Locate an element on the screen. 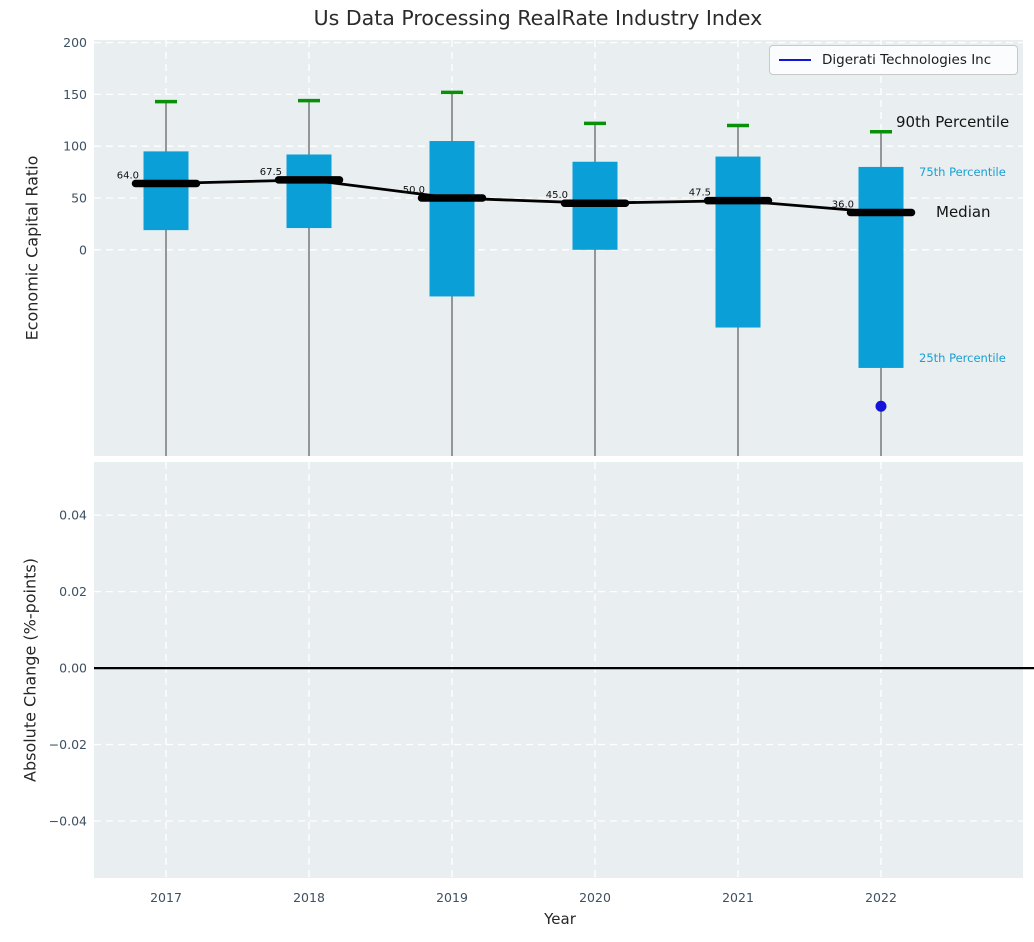 The width and height of the screenshot is (1034, 942). annotation-median: Median is located at coordinates (963, 212).